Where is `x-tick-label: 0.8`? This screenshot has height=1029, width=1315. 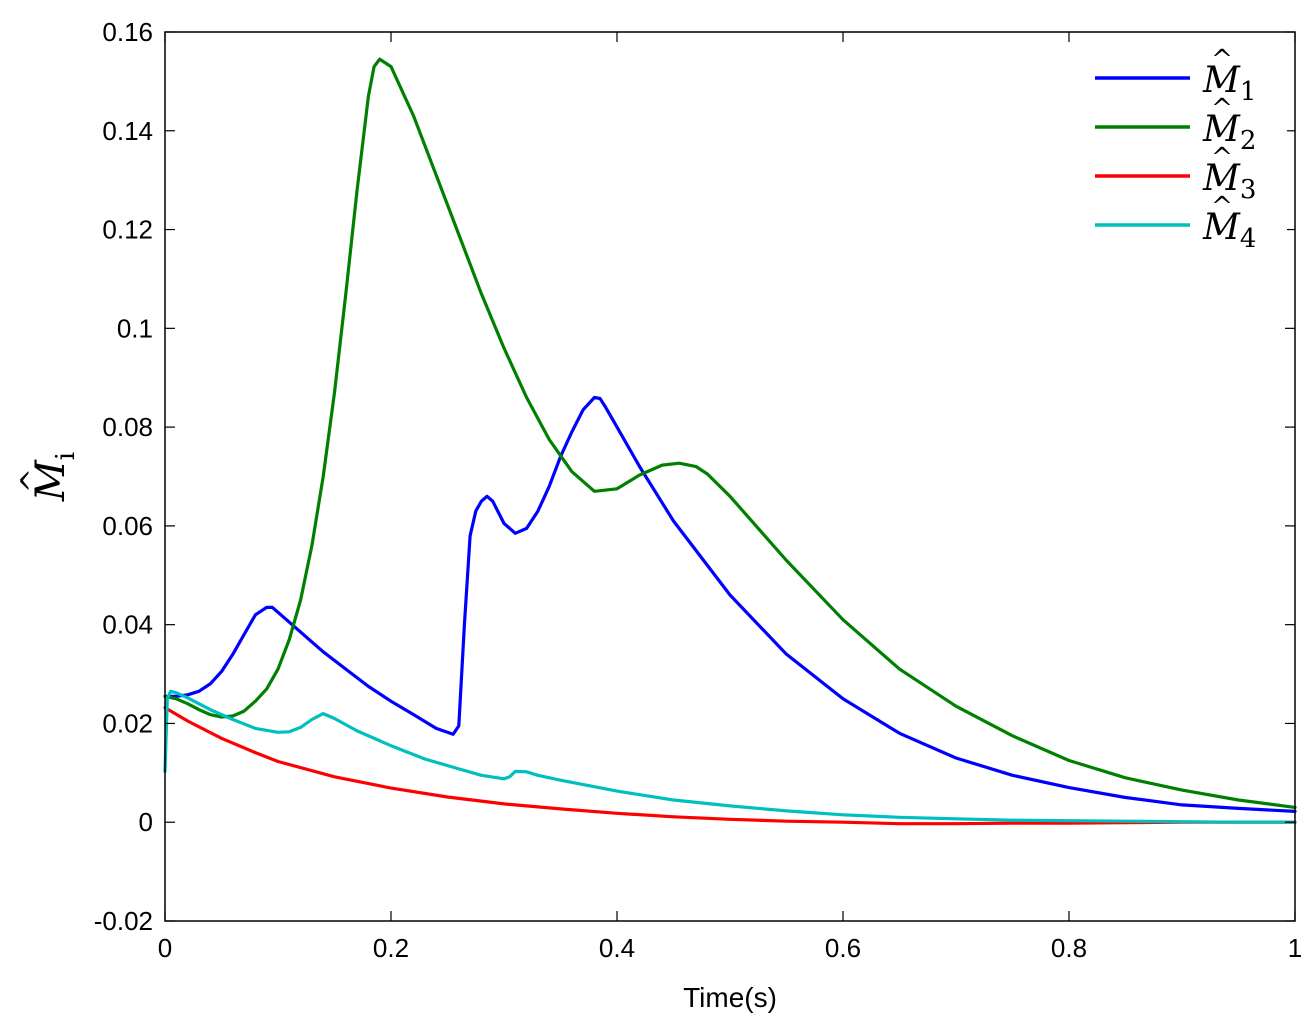
x-tick-label: 0.8 is located at coordinates (1069, 948).